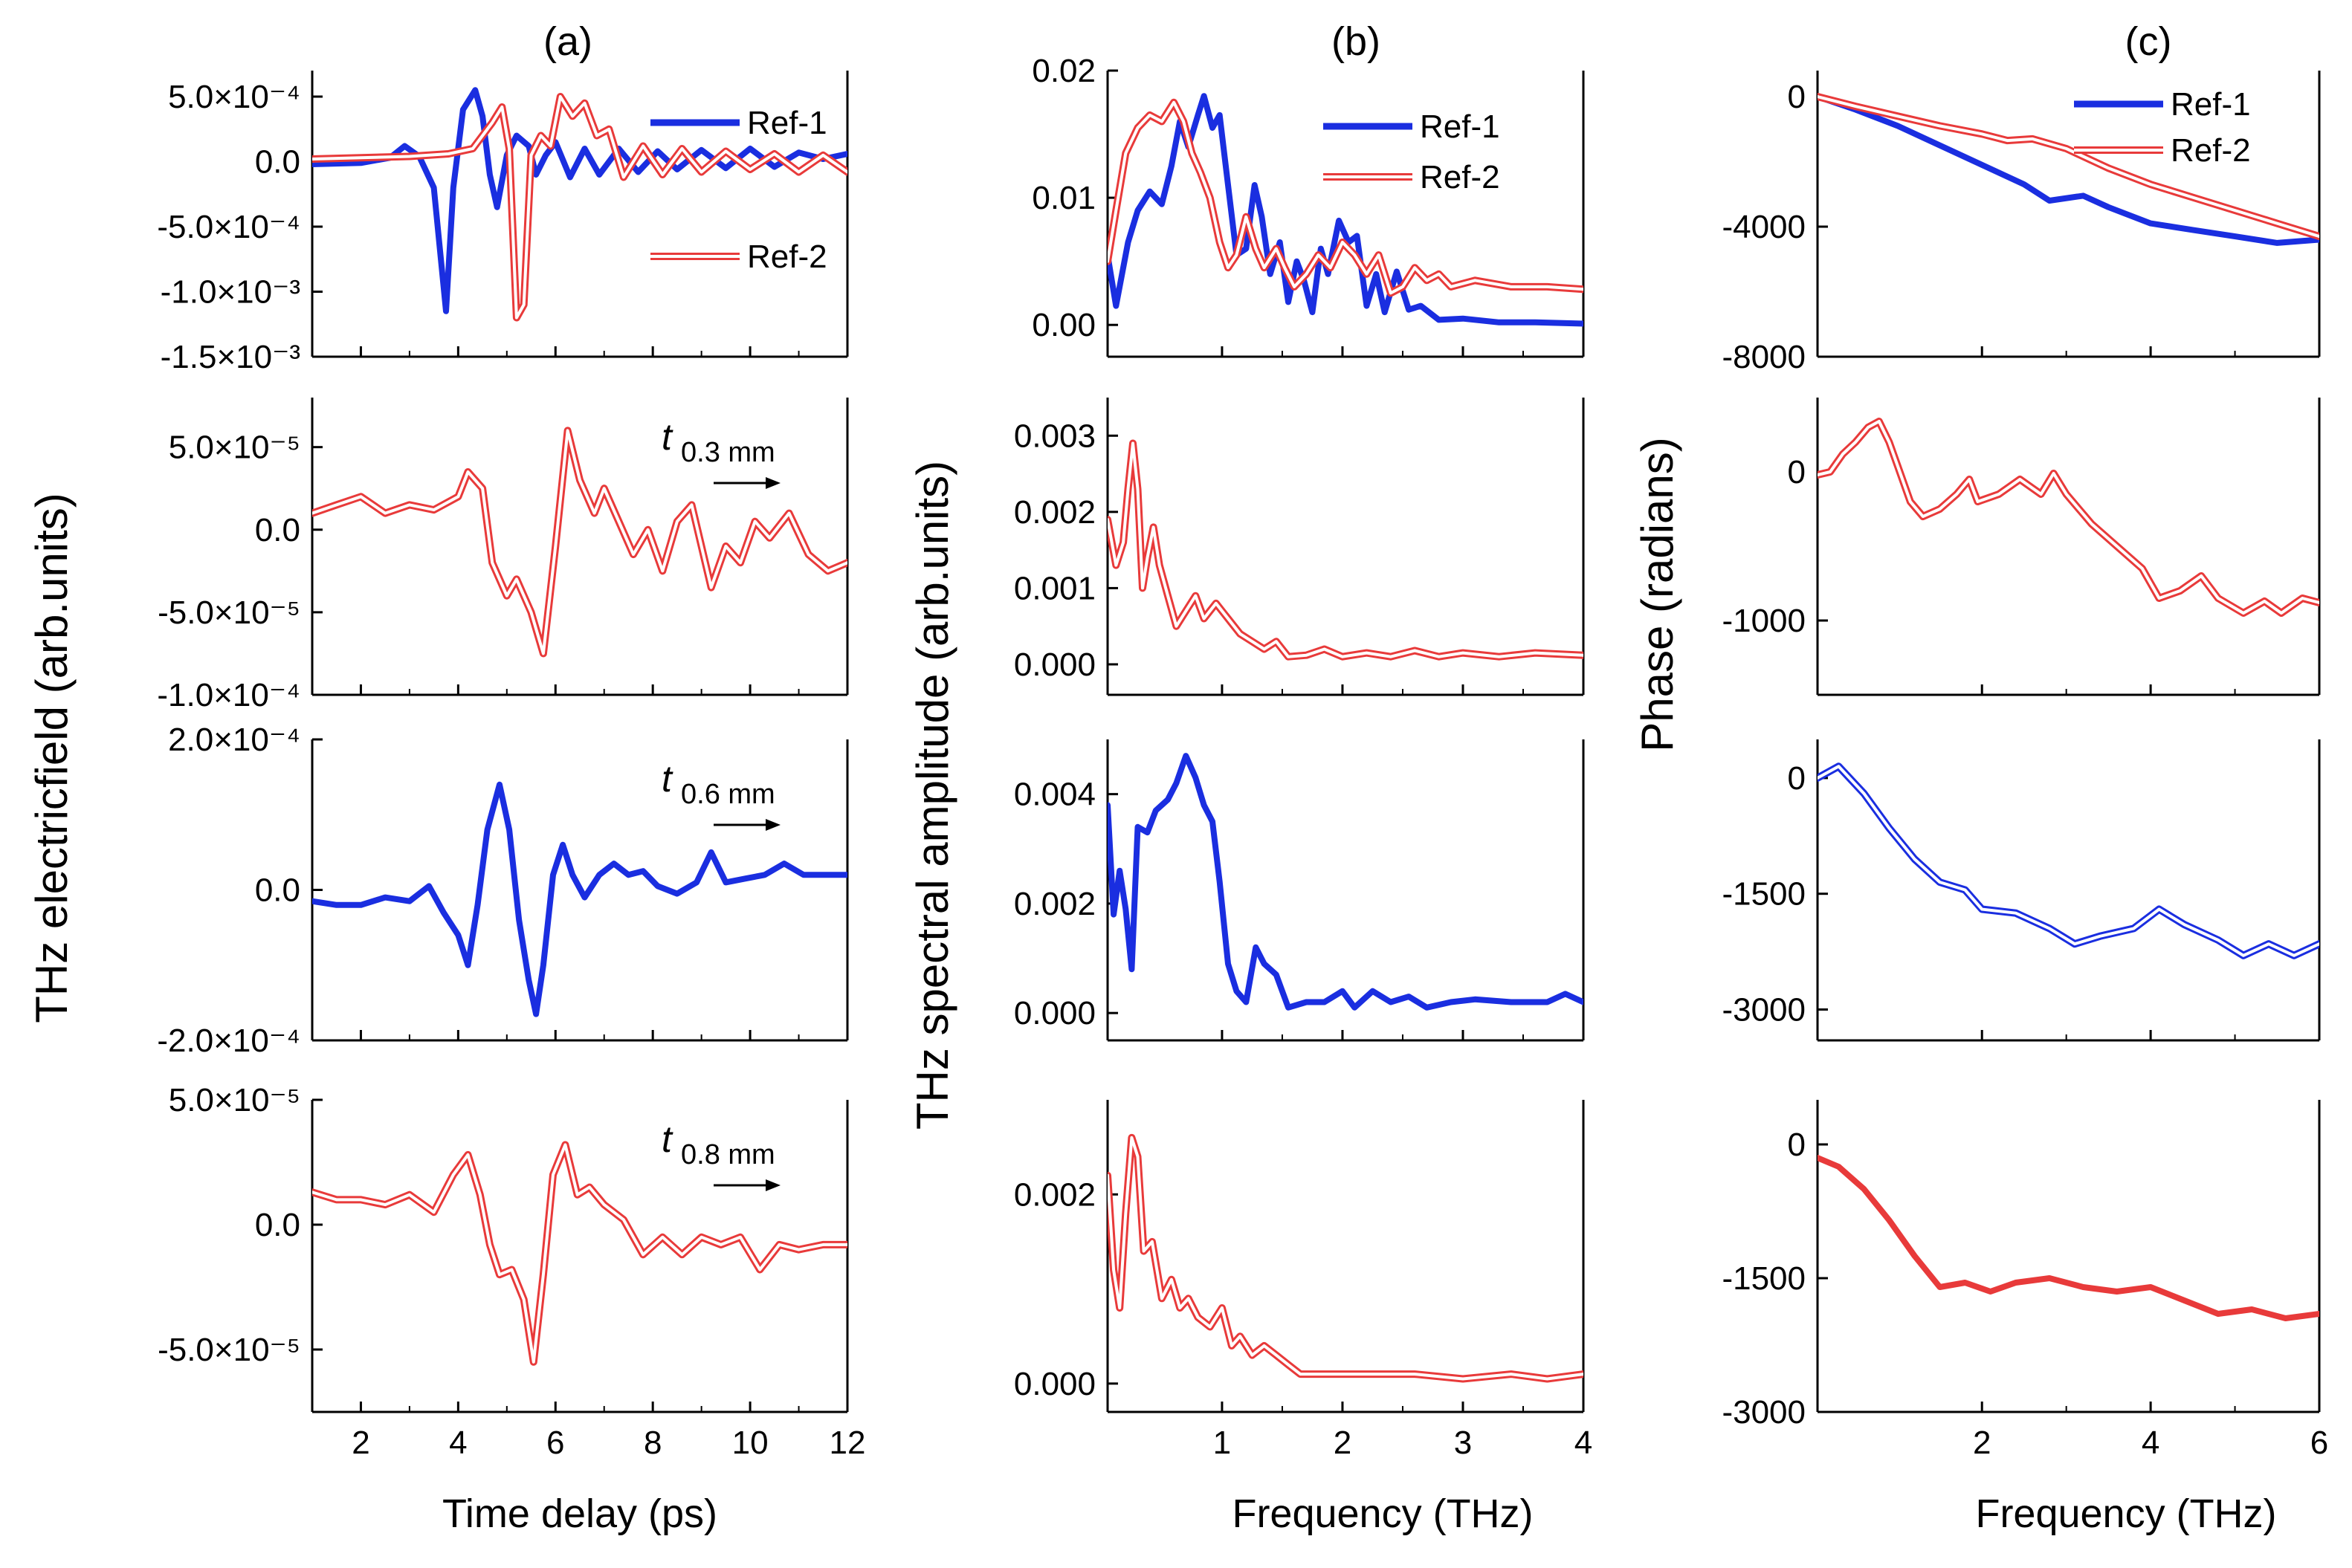  I want to click on x-tick-label: 8, so click(653, 1443).